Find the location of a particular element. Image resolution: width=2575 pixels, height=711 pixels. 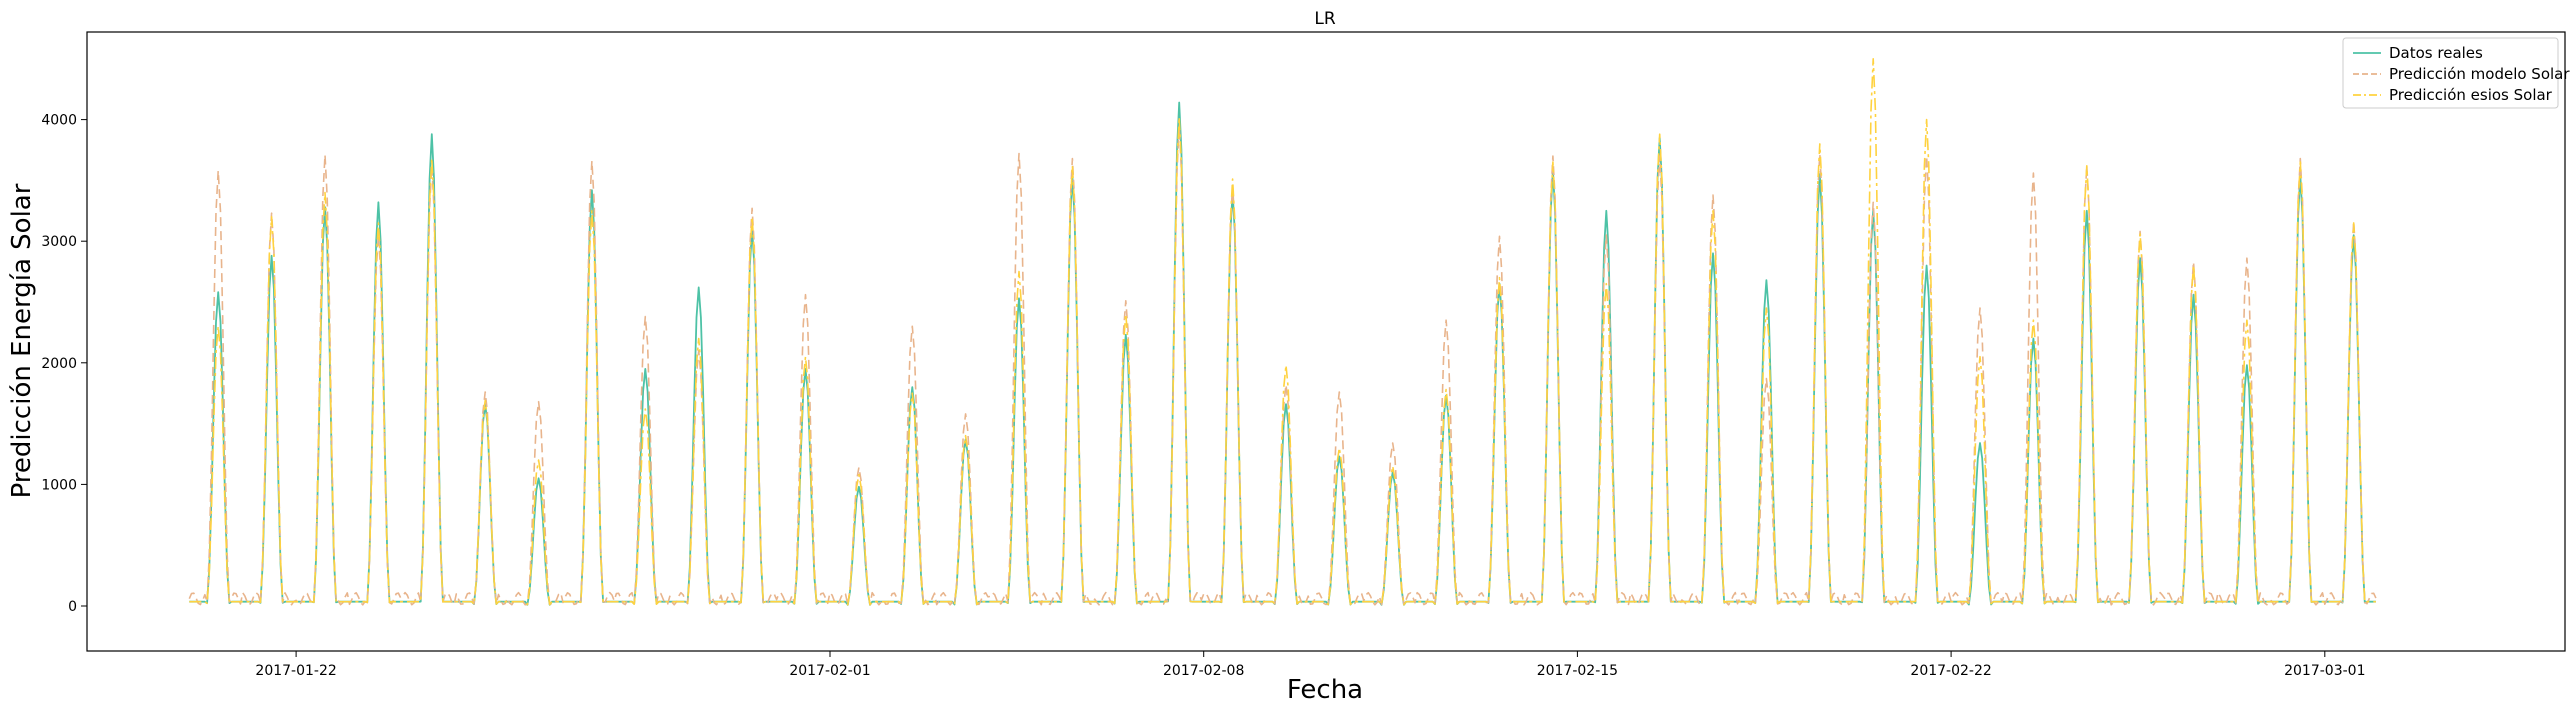

x-tick-label: 2017-02-08 is located at coordinates (1203, 671).